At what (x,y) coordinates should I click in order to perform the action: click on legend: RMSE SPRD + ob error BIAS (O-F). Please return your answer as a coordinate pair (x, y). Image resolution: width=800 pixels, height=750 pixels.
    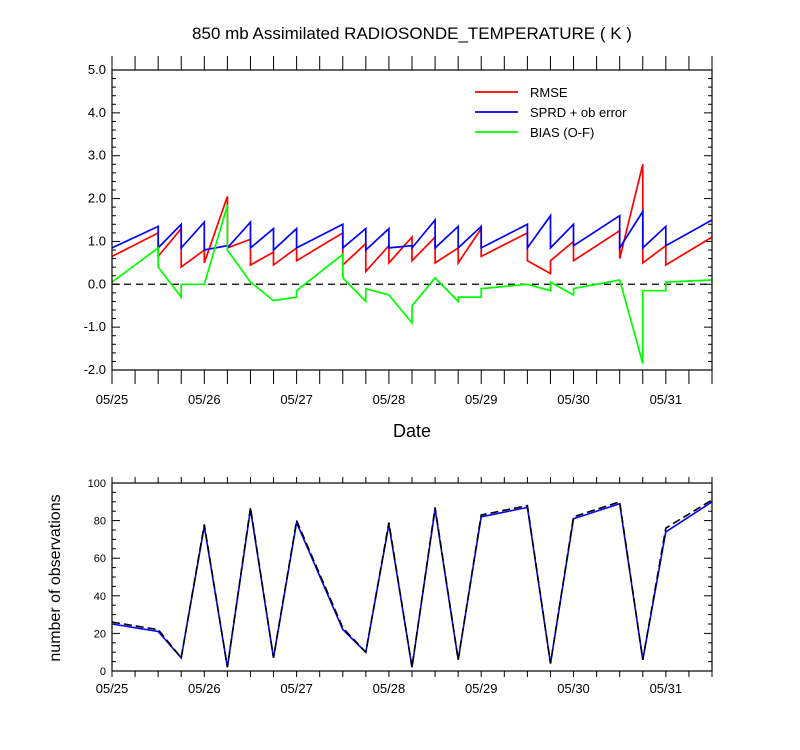
    Looking at the image, I should click on (551, 112).